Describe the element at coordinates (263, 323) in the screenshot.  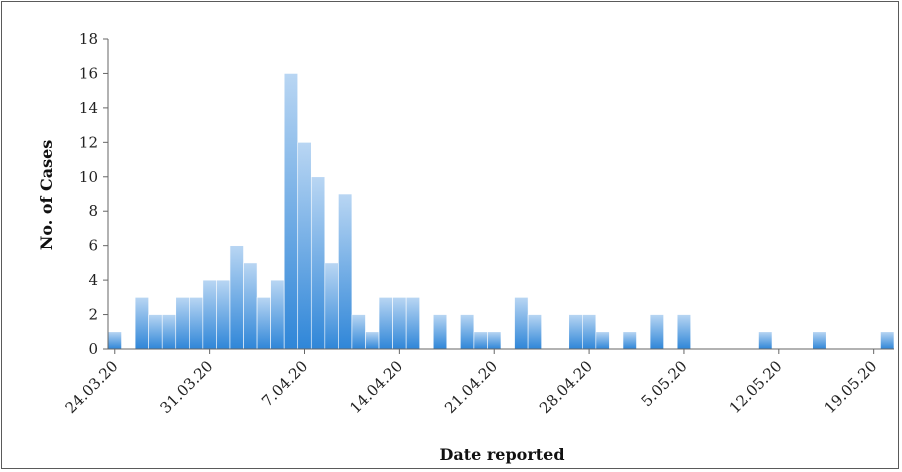
I see `bar-4.04.20` at that location.